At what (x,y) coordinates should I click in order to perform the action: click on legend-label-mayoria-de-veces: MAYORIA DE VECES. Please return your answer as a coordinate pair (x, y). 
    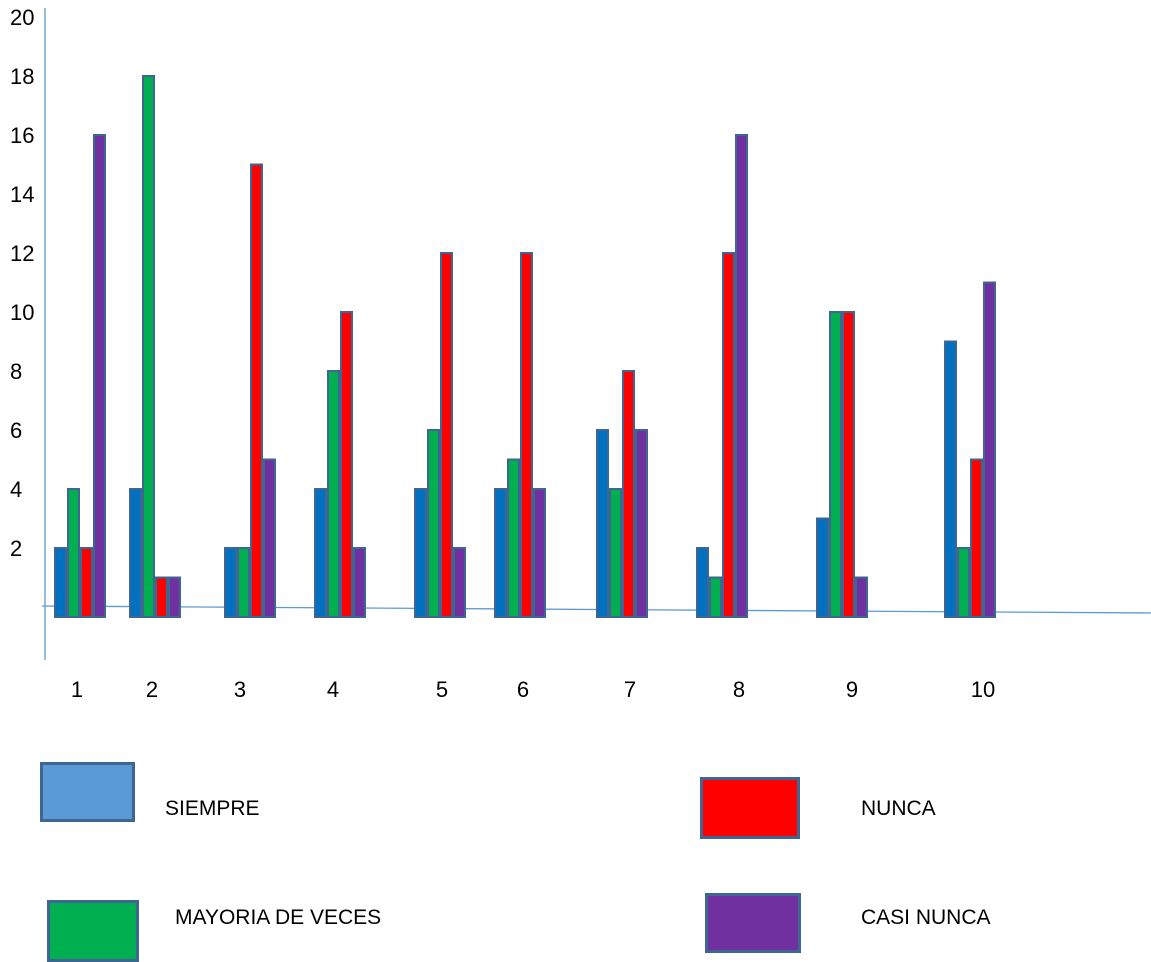
    Looking at the image, I should click on (278, 917).